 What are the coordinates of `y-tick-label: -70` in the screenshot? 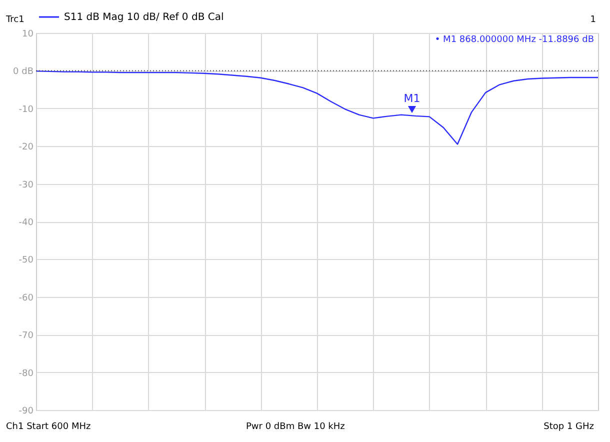 It's located at (26, 336).